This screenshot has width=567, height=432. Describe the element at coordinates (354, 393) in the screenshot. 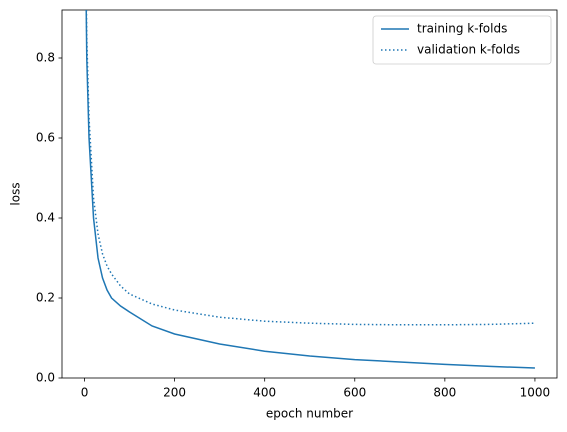

I see `x-tick-label: 600` at that location.